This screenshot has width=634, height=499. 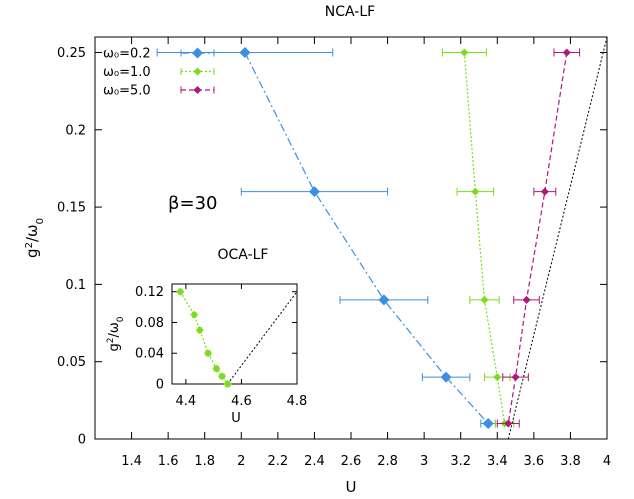 I want to click on legend-label: ω₀=5.0, so click(x=127, y=91).